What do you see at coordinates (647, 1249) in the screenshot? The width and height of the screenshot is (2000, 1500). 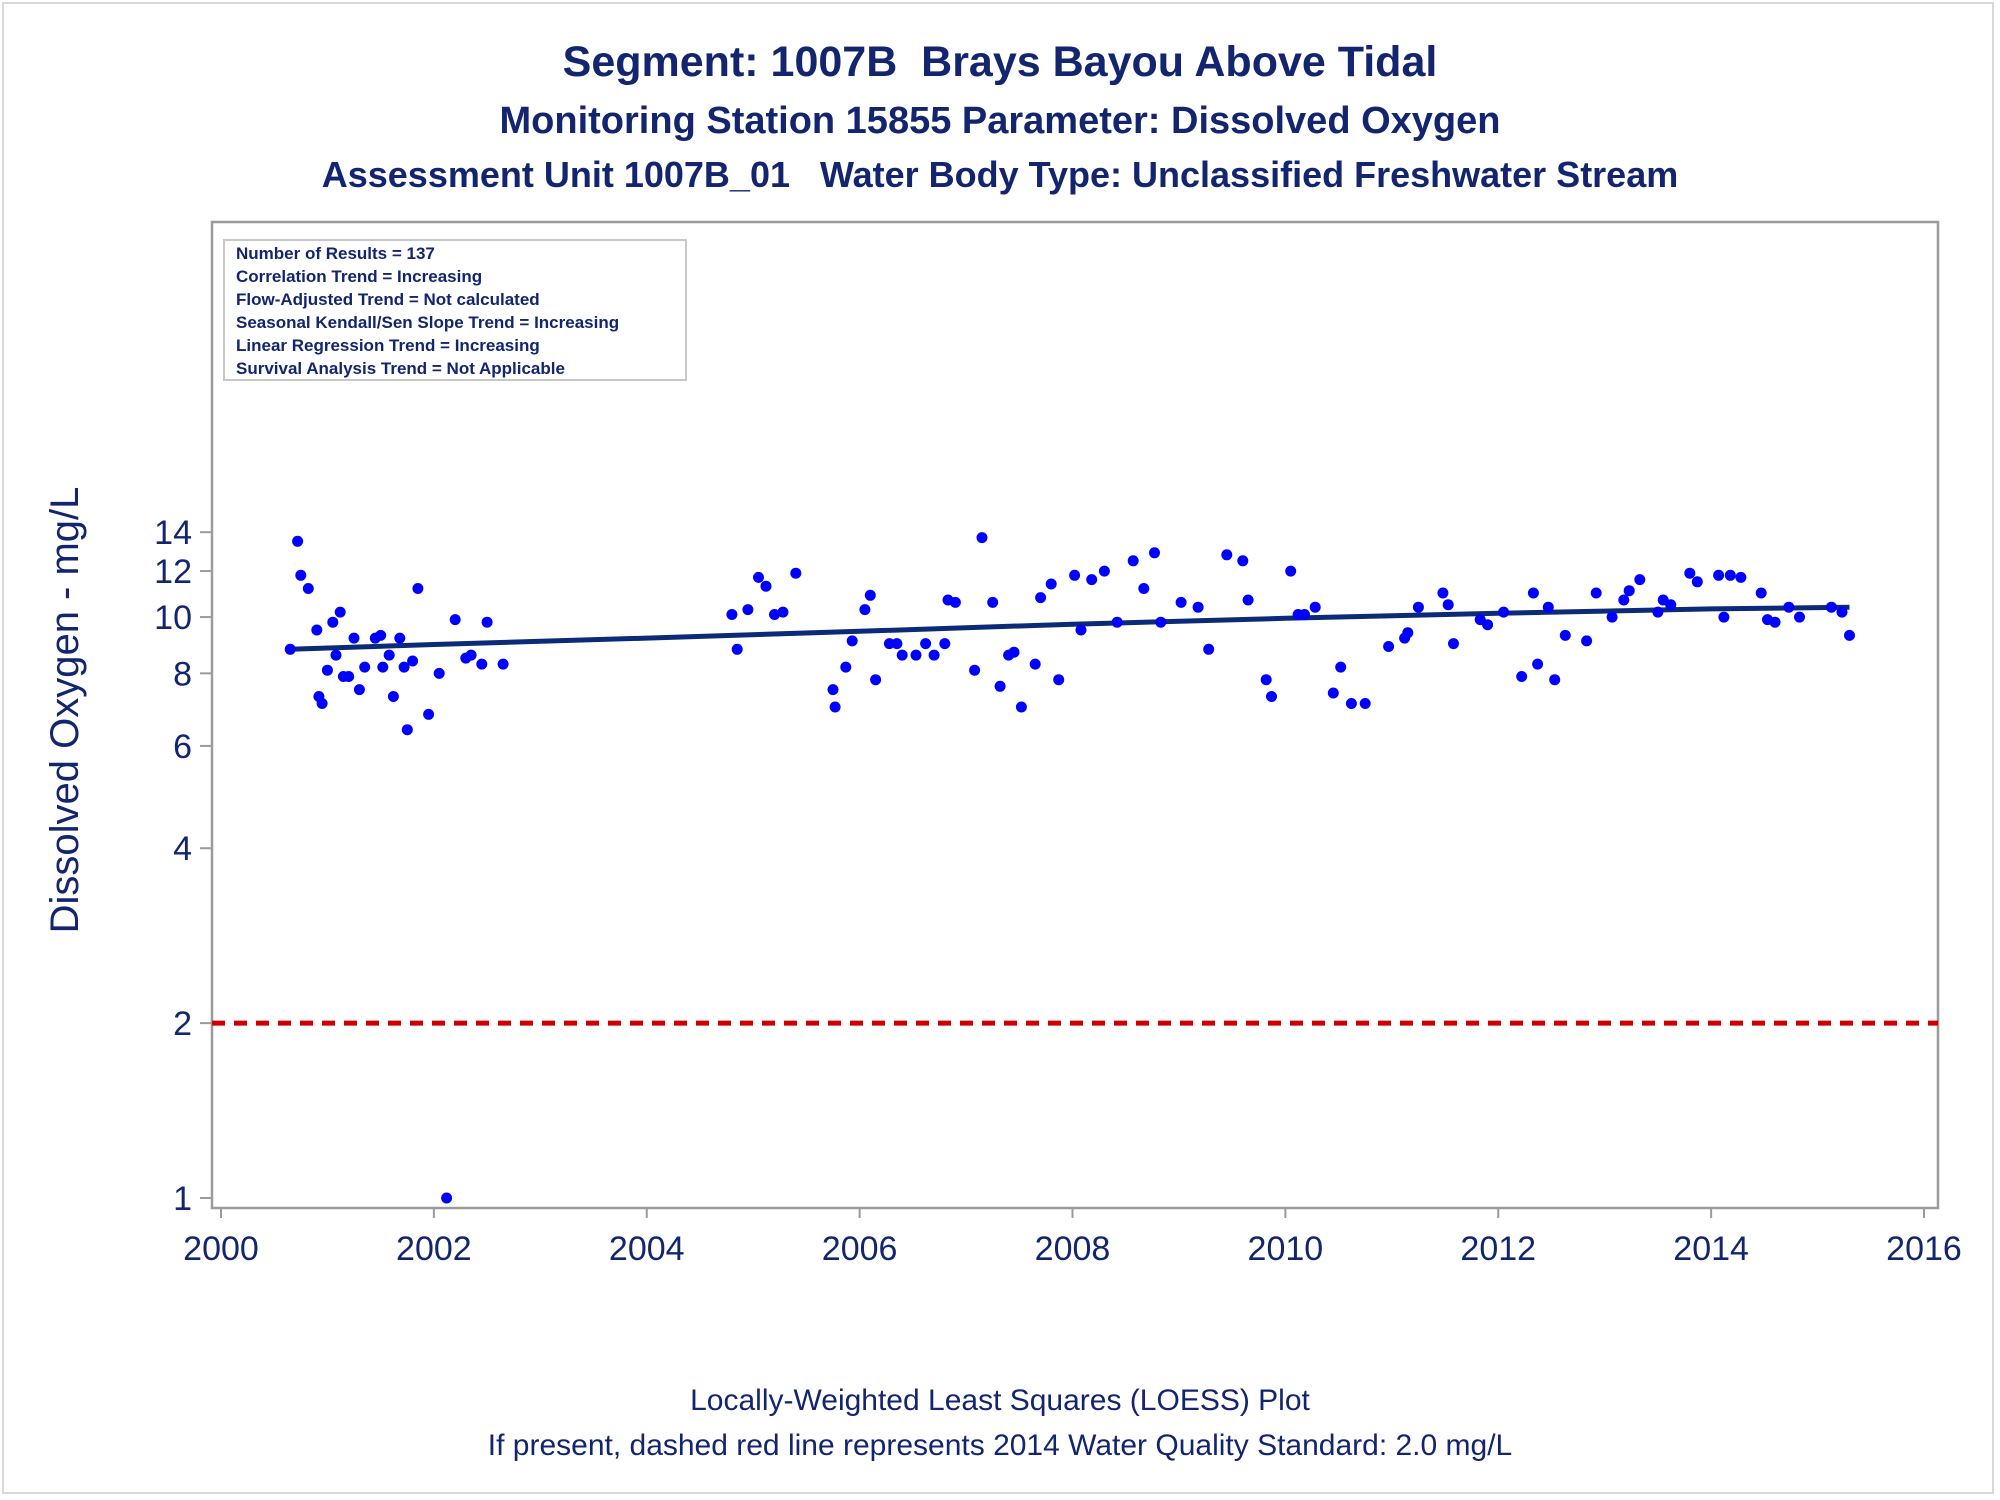 I see `x-tick-label: 2004` at bounding box center [647, 1249].